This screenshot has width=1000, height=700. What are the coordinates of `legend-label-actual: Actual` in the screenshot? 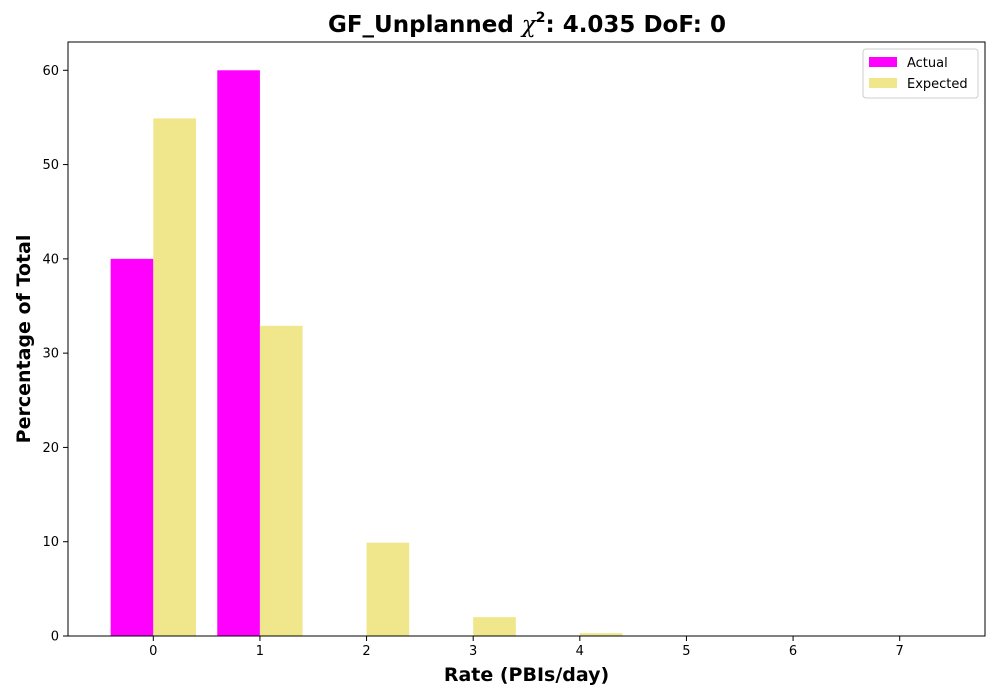 It's located at (927, 63).